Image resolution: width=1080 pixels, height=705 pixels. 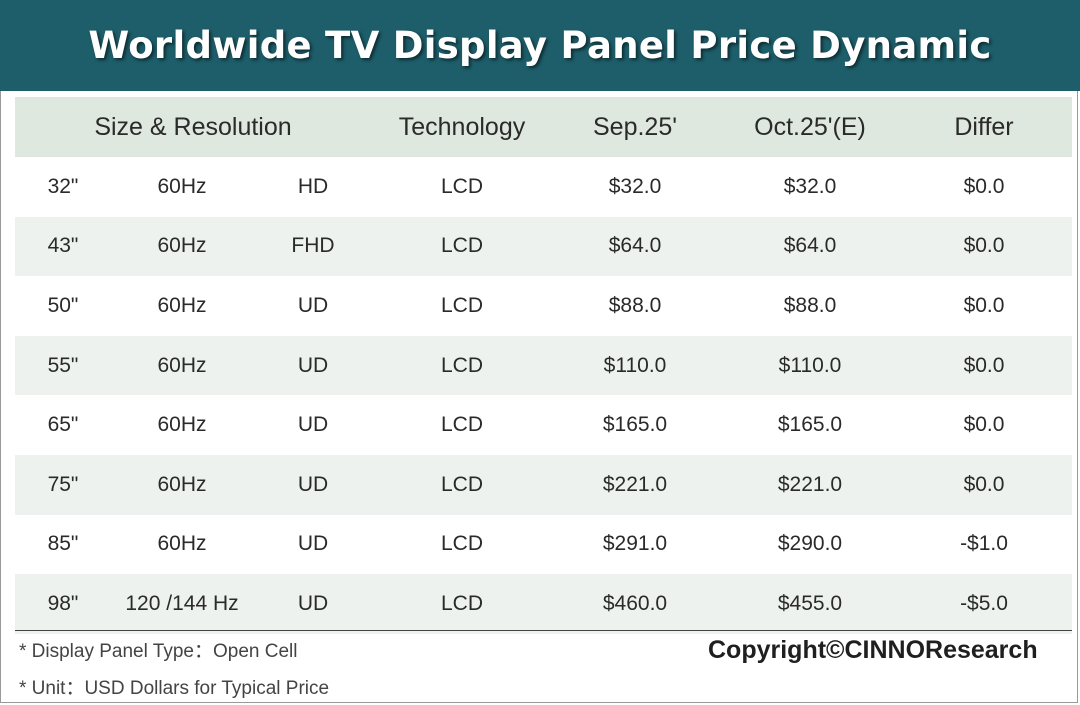 What do you see at coordinates (810, 365) in the screenshot?
I see `cell-oct25e-price: $110.0` at bounding box center [810, 365].